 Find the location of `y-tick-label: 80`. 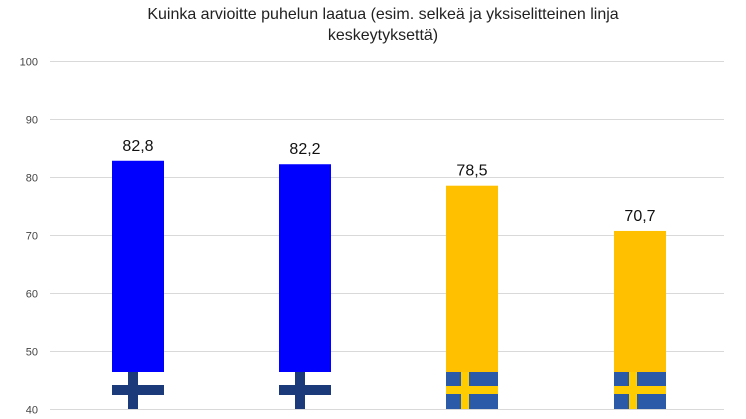

y-tick-label: 80 is located at coordinates (32, 179).